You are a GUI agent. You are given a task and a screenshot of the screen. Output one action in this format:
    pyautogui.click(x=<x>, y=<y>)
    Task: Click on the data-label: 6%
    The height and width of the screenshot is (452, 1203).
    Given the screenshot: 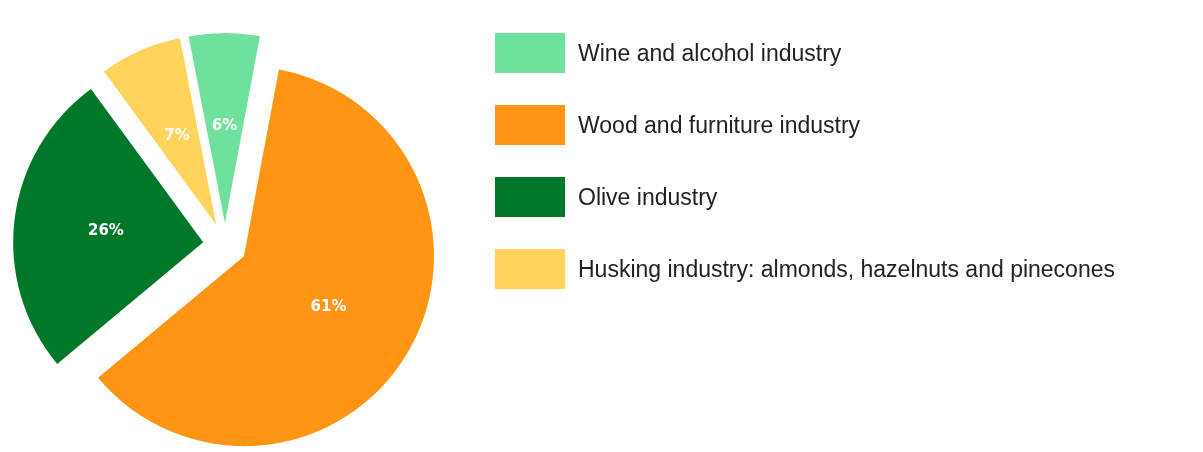 What is the action you would take?
    pyautogui.click(x=224, y=125)
    